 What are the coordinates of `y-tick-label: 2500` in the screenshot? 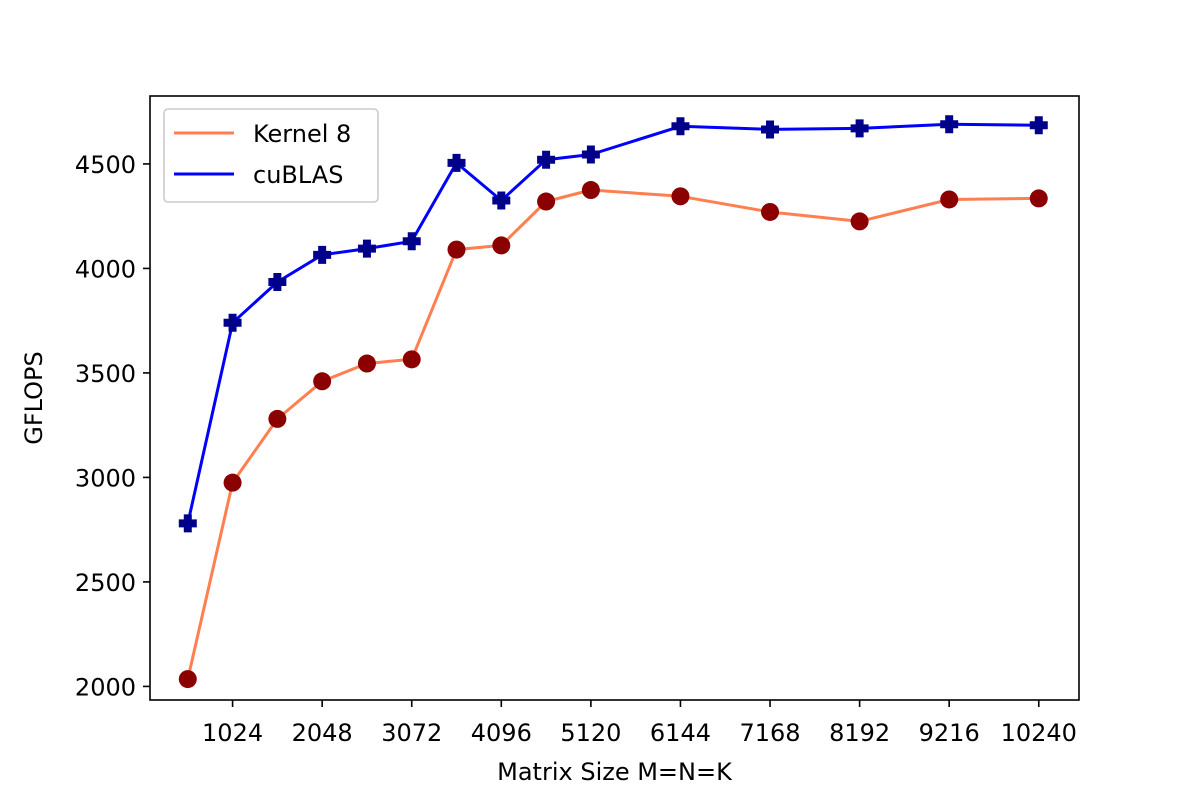 It's located at (105, 583).